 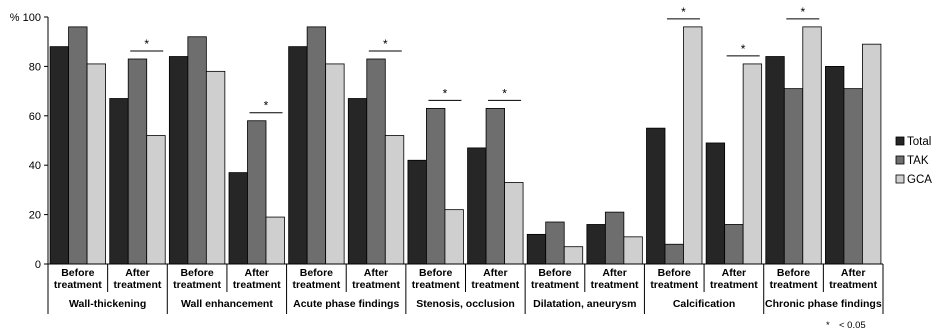 I want to click on y-tick-label: 60, so click(x=35, y=117).